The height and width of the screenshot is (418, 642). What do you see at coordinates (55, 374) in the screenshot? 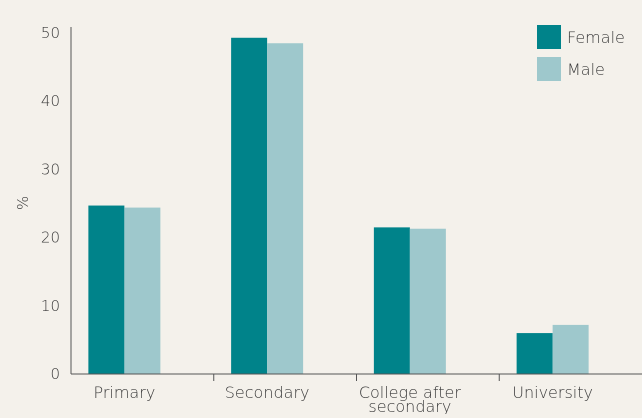
I see `y-tick-label: 0` at bounding box center [55, 374].